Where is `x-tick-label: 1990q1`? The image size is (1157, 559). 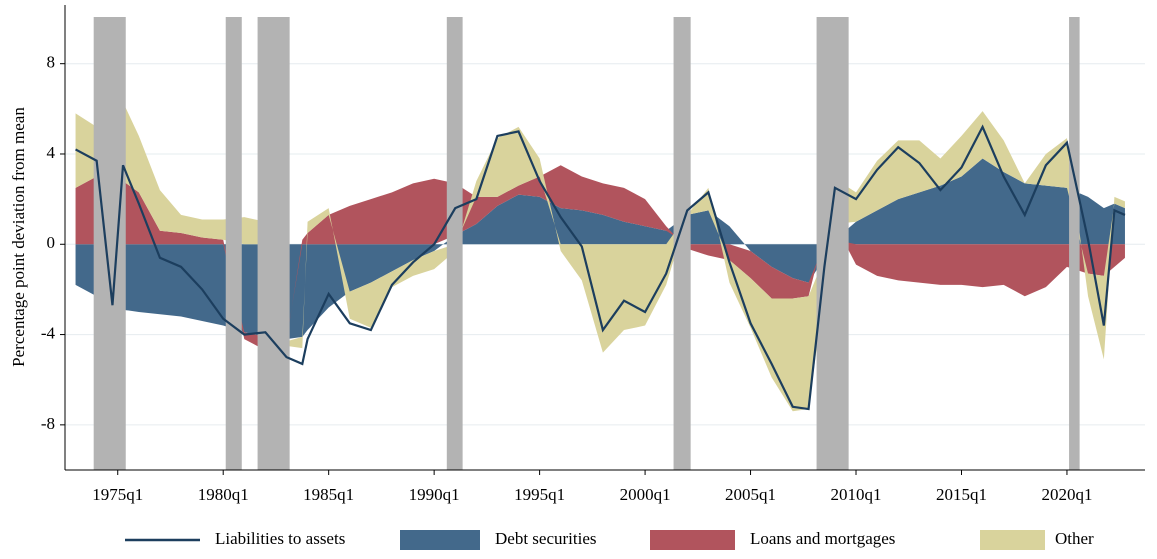 x-tick-label: 1990q1 is located at coordinates (434, 494).